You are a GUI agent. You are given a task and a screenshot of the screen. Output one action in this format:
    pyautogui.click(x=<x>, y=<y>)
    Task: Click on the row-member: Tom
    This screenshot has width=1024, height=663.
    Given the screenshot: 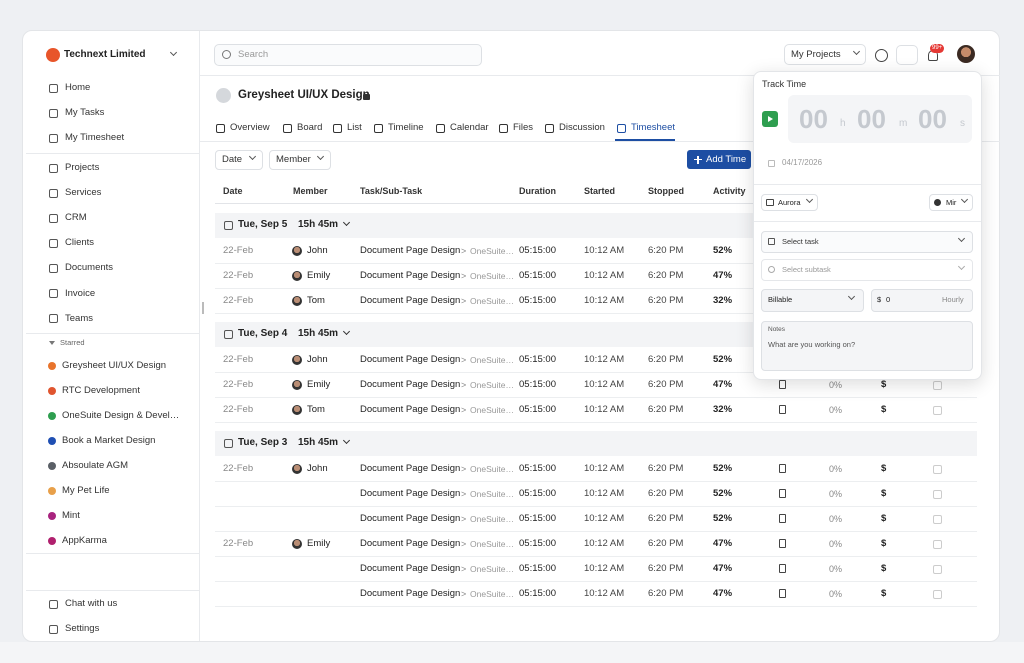 What is the action you would take?
    pyautogui.click(x=316, y=300)
    